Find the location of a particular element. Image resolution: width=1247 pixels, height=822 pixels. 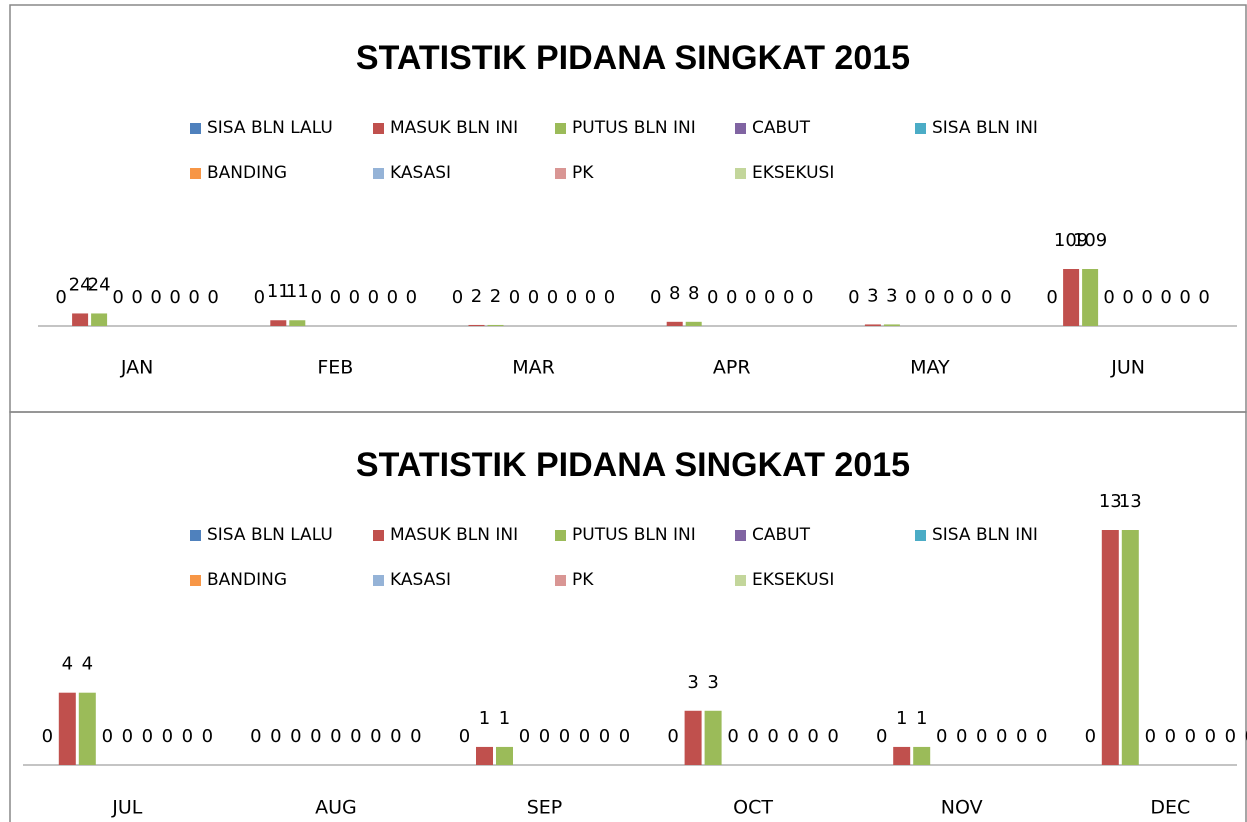

value-label: 109 is located at coordinates (1071, 240).